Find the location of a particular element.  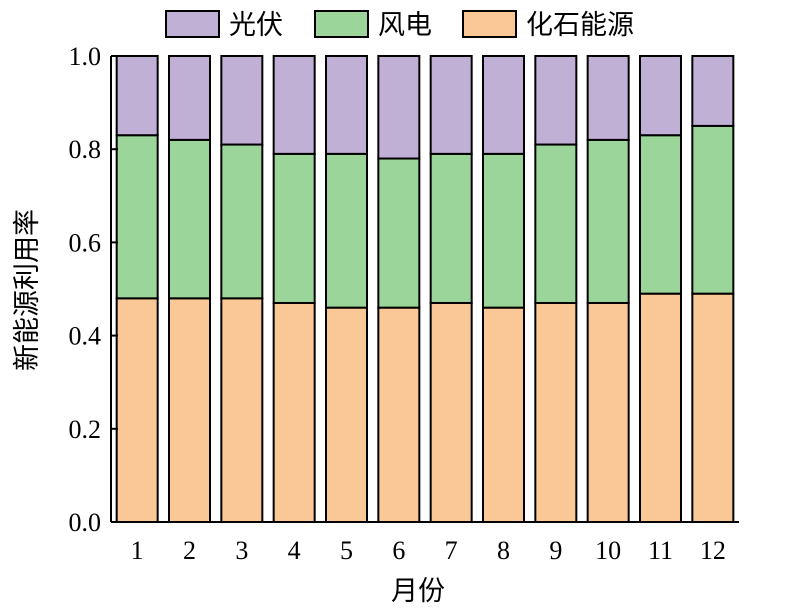

bar-风电-12 is located at coordinates (713, 209).